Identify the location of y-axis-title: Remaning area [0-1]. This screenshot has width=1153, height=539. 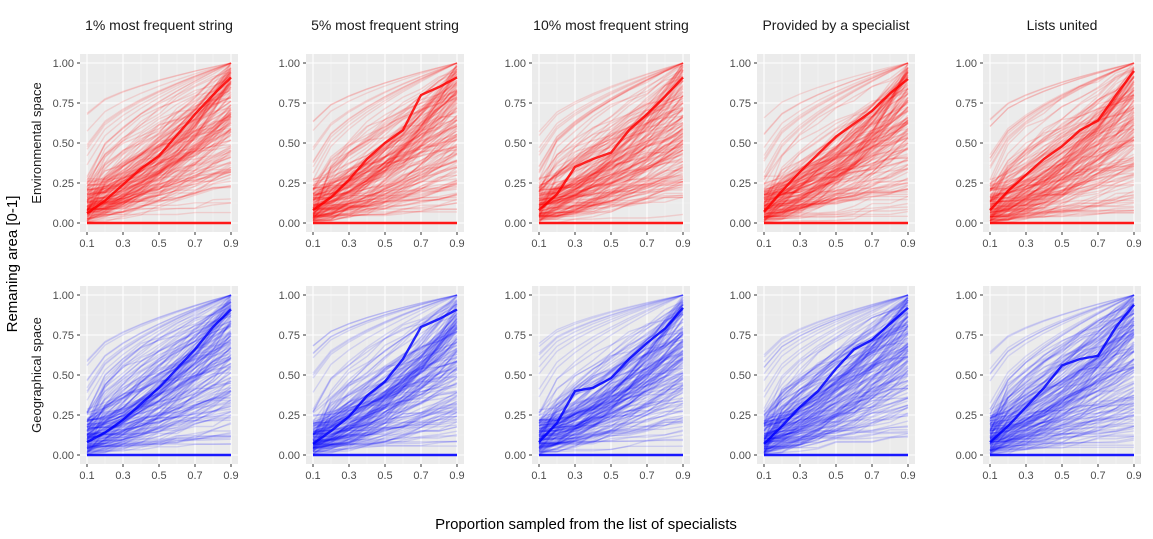
(12, 264).